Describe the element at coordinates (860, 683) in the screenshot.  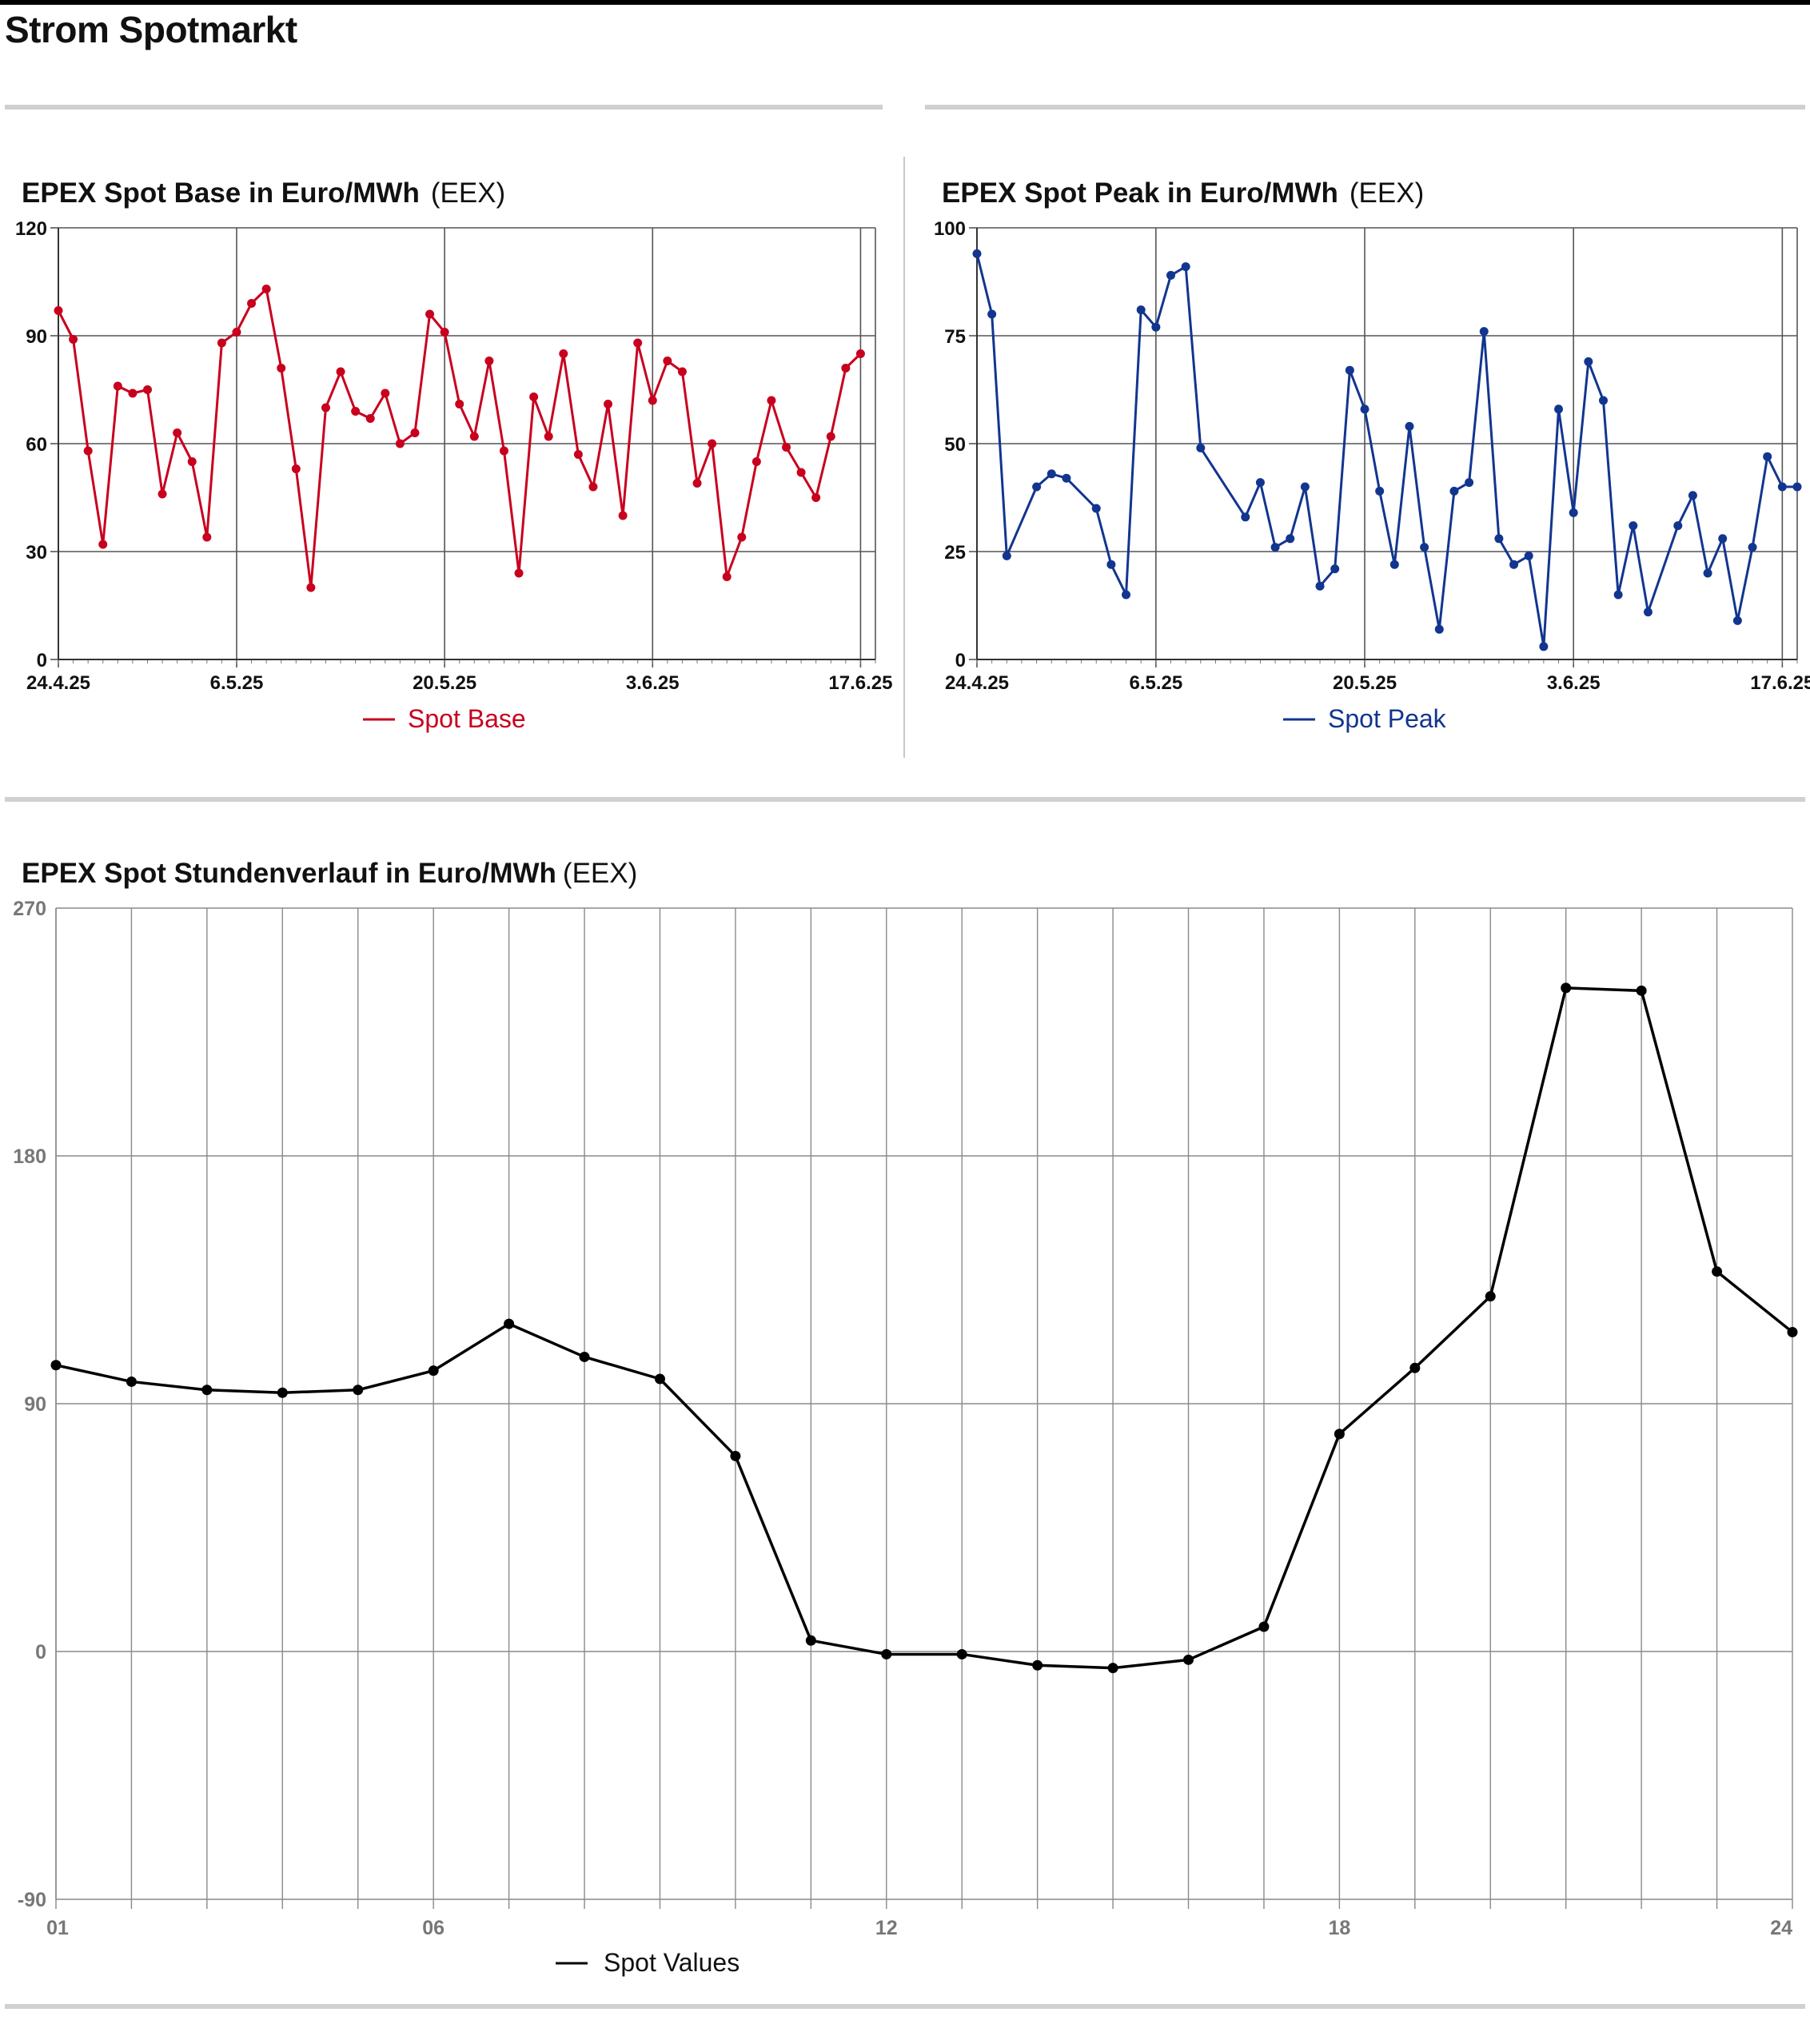
I see `base-xtick-label: 17.6.25` at that location.